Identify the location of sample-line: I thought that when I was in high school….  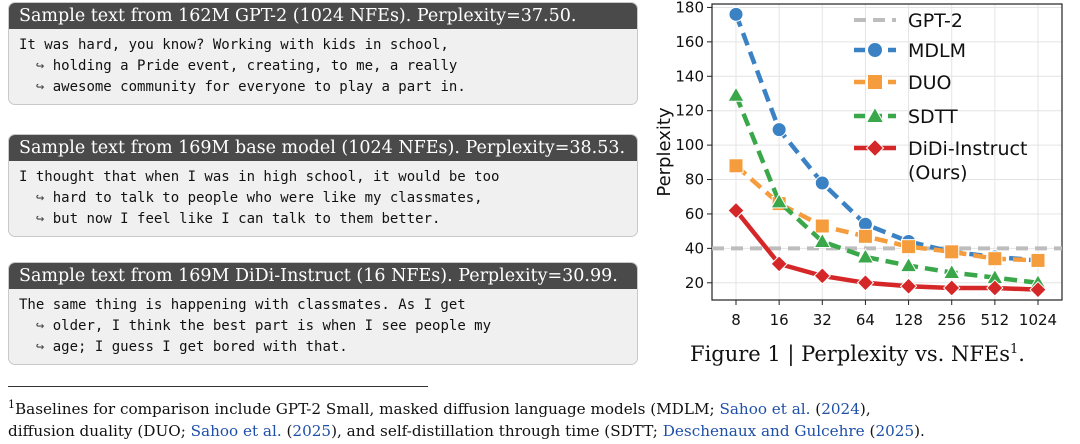
(259, 177).